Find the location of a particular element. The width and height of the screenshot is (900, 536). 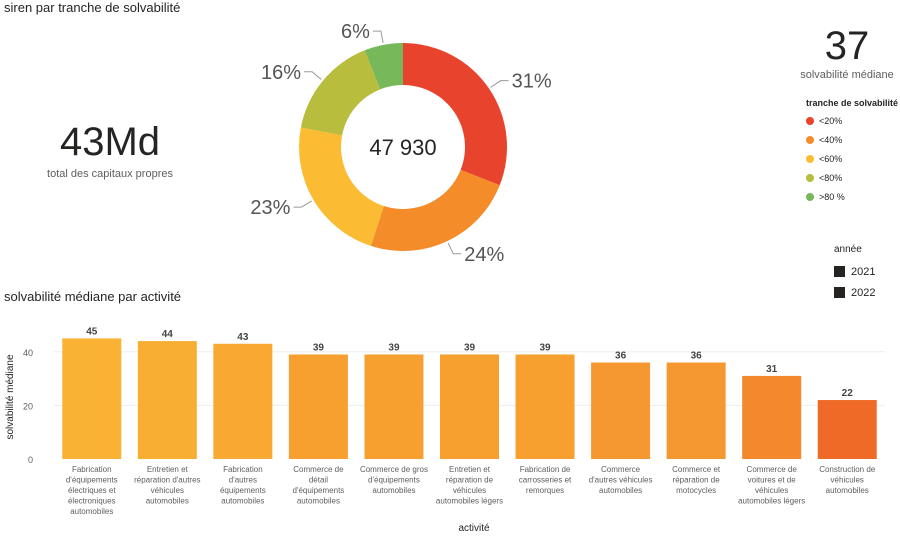

legend-label: <40% is located at coordinates (831, 139).